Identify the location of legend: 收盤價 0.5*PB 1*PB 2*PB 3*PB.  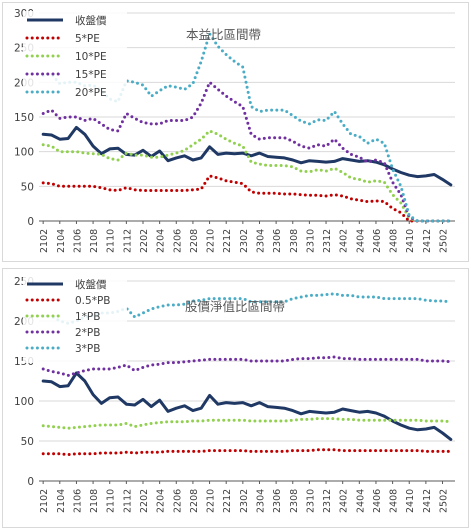
(75, 319).